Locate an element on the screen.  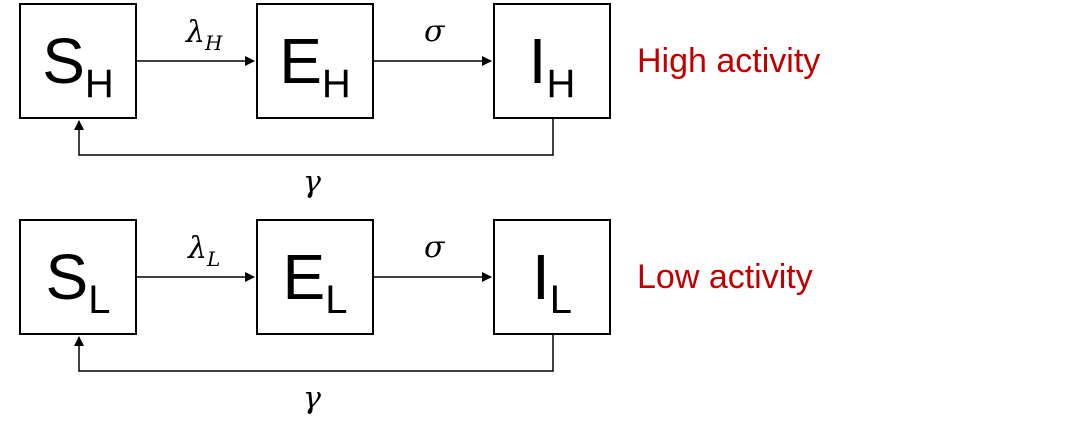
compartment-label: IH is located at coordinates (552, 67).